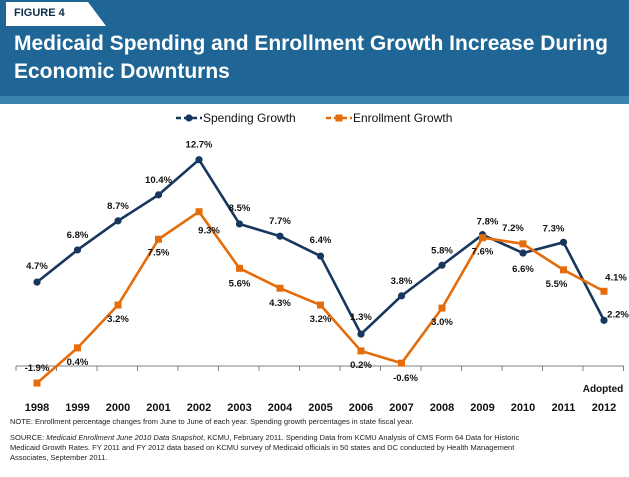 The height and width of the screenshot is (477, 629). Describe the element at coordinates (158, 408) in the screenshot. I see `x-tick-label: 2001` at that location.